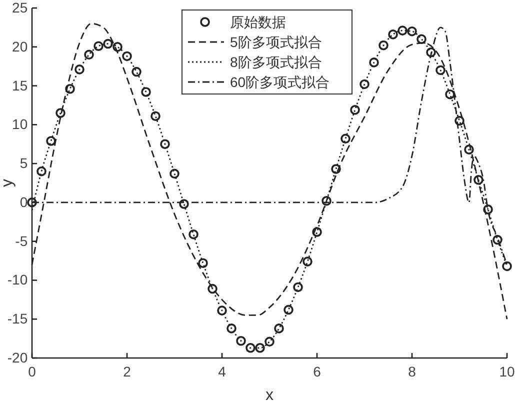 The height and width of the screenshot is (406, 515). I want to click on y-tick-label: 15, so click(20, 85).